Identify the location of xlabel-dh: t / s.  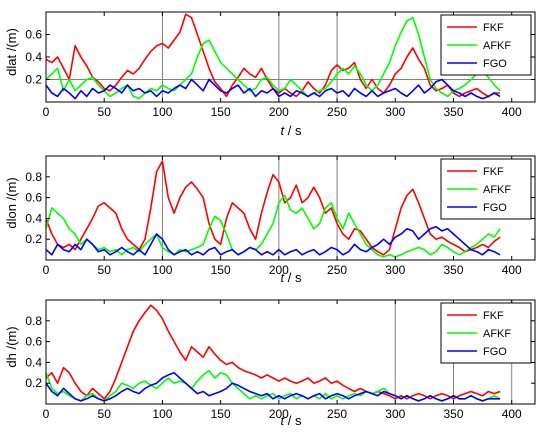
(291, 420).